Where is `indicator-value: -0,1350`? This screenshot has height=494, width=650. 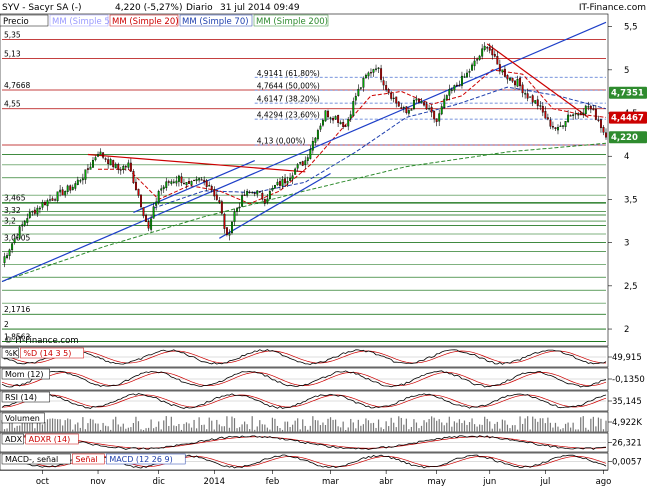 indicator-value: -0,1350 is located at coordinates (628, 380).